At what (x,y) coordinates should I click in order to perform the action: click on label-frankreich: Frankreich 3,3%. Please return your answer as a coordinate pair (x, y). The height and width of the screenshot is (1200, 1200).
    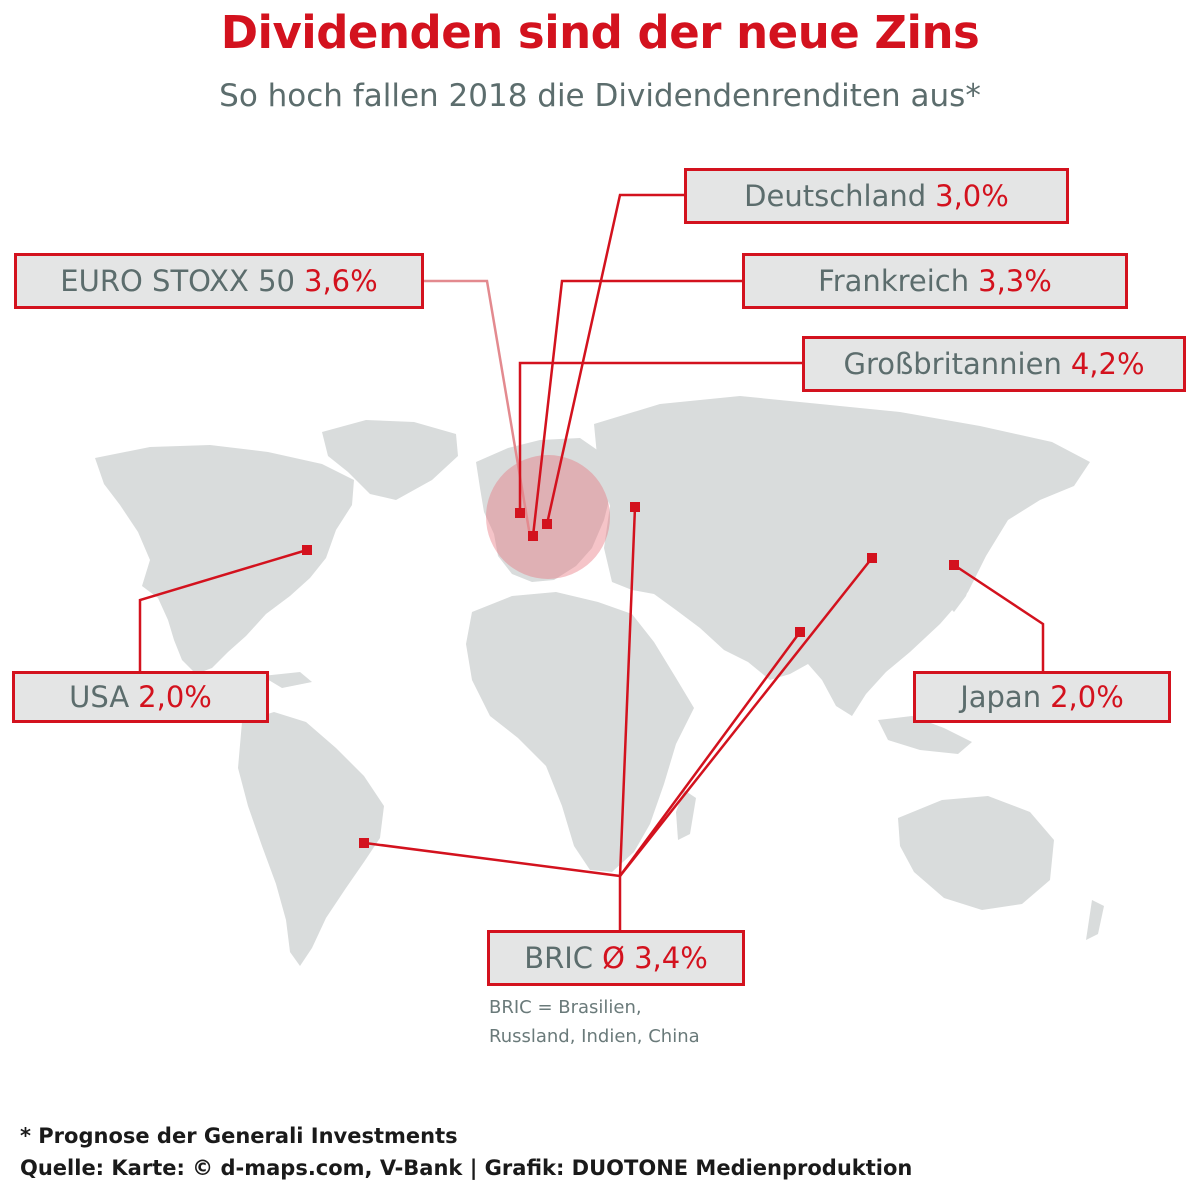
    Looking at the image, I should click on (935, 281).